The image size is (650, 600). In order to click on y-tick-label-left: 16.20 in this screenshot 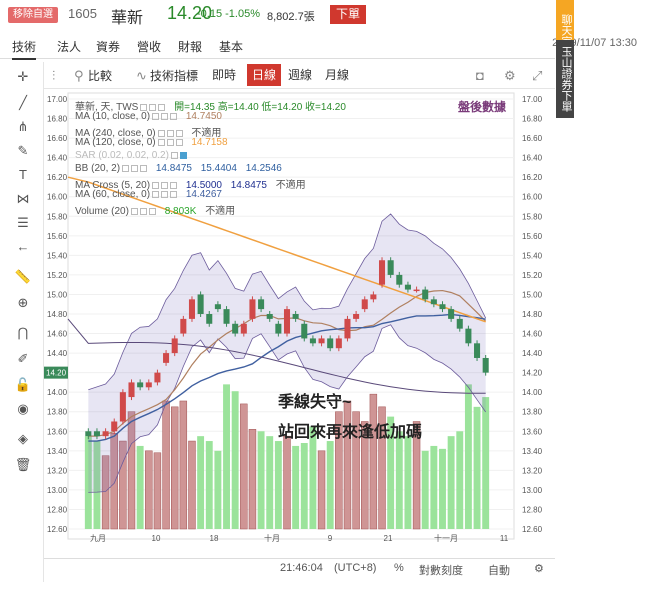, I will do `click(57, 177)`.